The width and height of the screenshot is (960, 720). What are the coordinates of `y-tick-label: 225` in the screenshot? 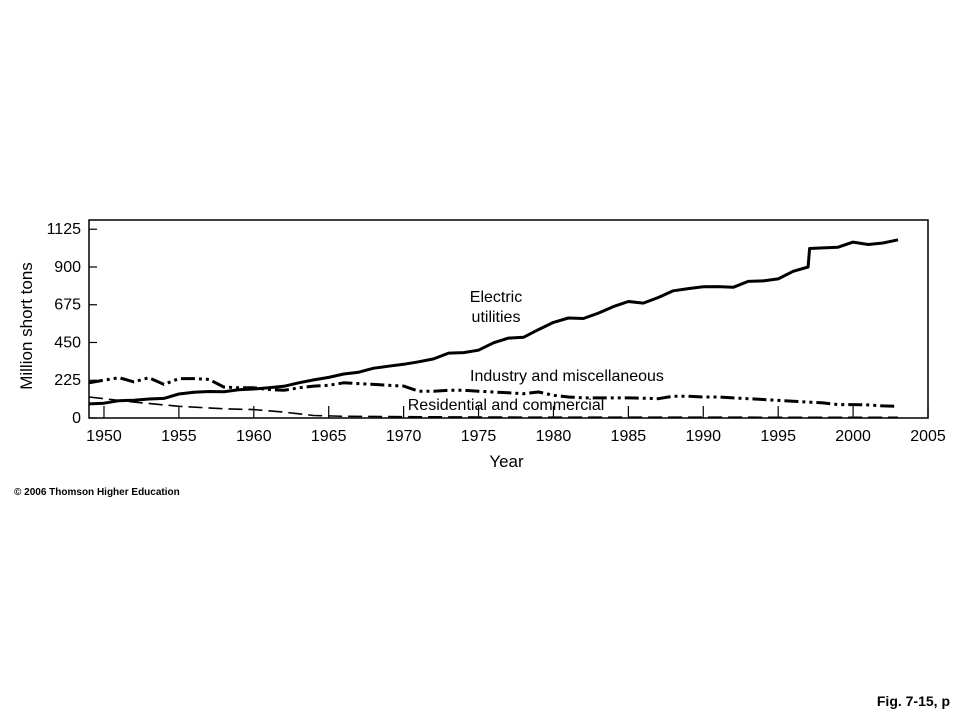 It's located at (67, 380).